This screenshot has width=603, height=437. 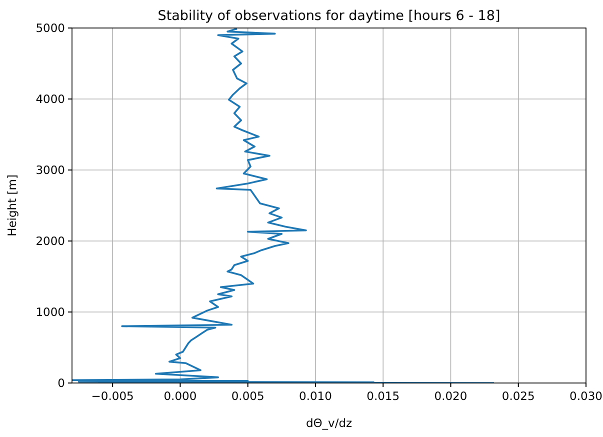 I want to click on y-tick-label: 3000, so click(x=50, y=170).